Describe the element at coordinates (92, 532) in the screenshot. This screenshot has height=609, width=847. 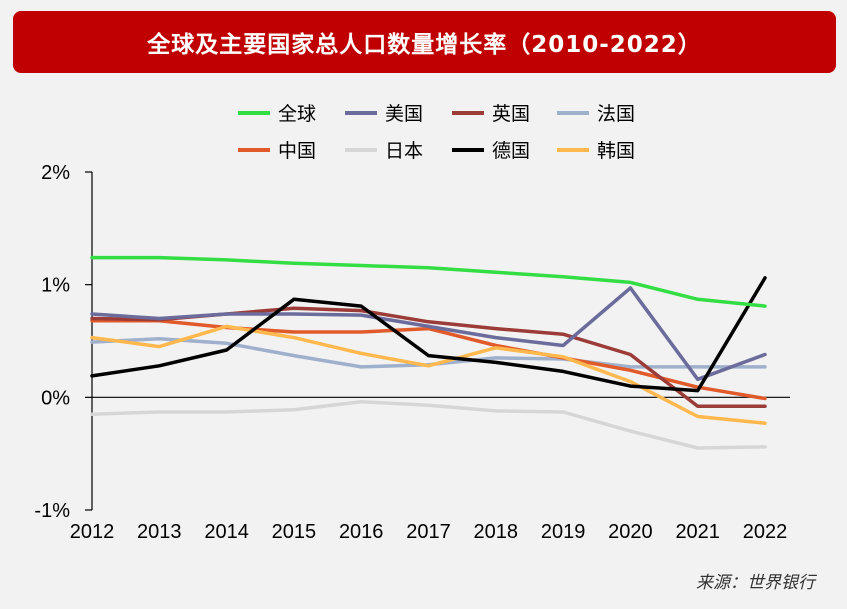
I see `x-tick-label: 2012` at that location.